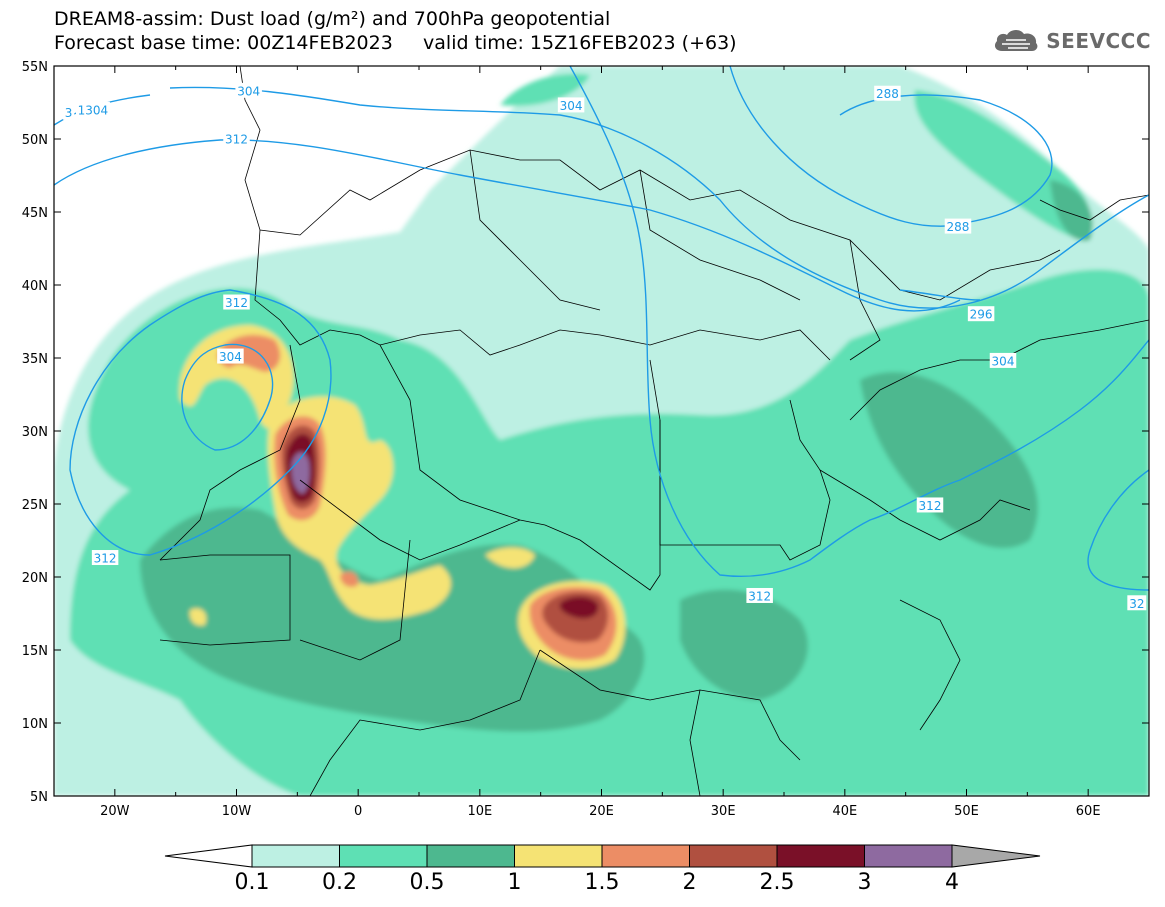 The height and width of the screenshot is (907, 1165). I want to click on colorbar-level-label: 0.1, so click(252, 882).